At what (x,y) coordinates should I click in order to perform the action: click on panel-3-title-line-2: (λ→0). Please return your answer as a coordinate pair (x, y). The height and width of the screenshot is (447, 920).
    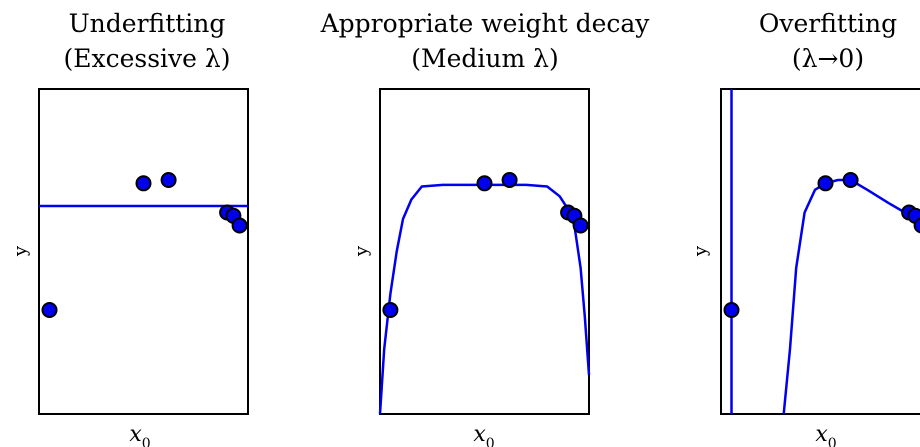
    Looking at the image, I should click on (828, 58).